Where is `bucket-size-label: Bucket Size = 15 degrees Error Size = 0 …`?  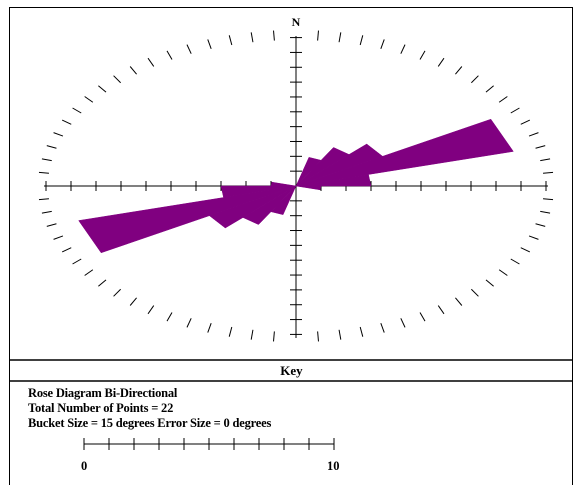 bucket-size-label: Bucket Size = 15 degrees Error Size = 0 … is located at coordinates (150, 423).